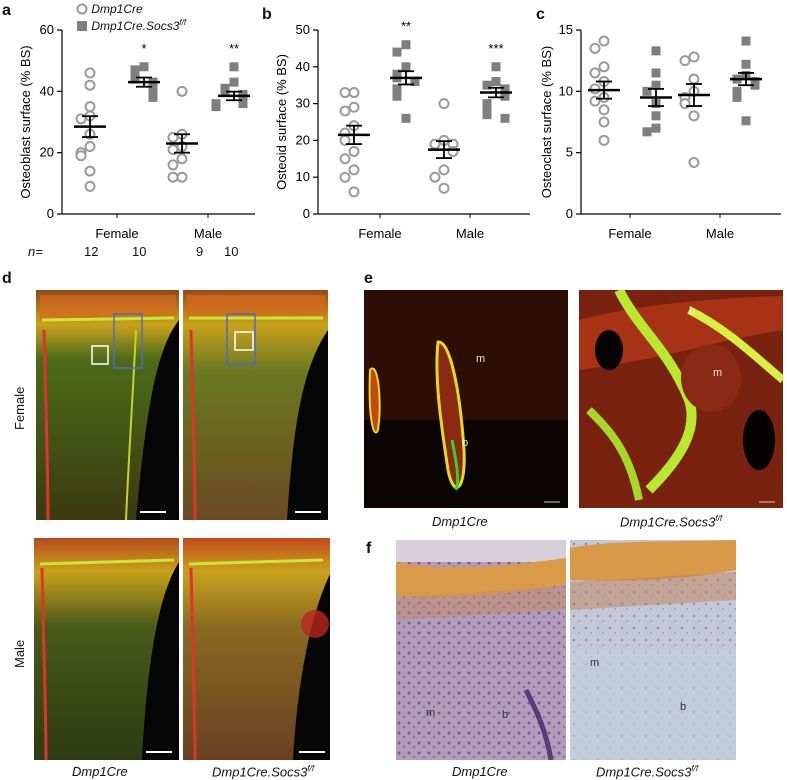  What do you see at coordinates (200, 251) in the screenshot?
I see `n-male-dmp1cre: 9` at bounding box center [200, 251].